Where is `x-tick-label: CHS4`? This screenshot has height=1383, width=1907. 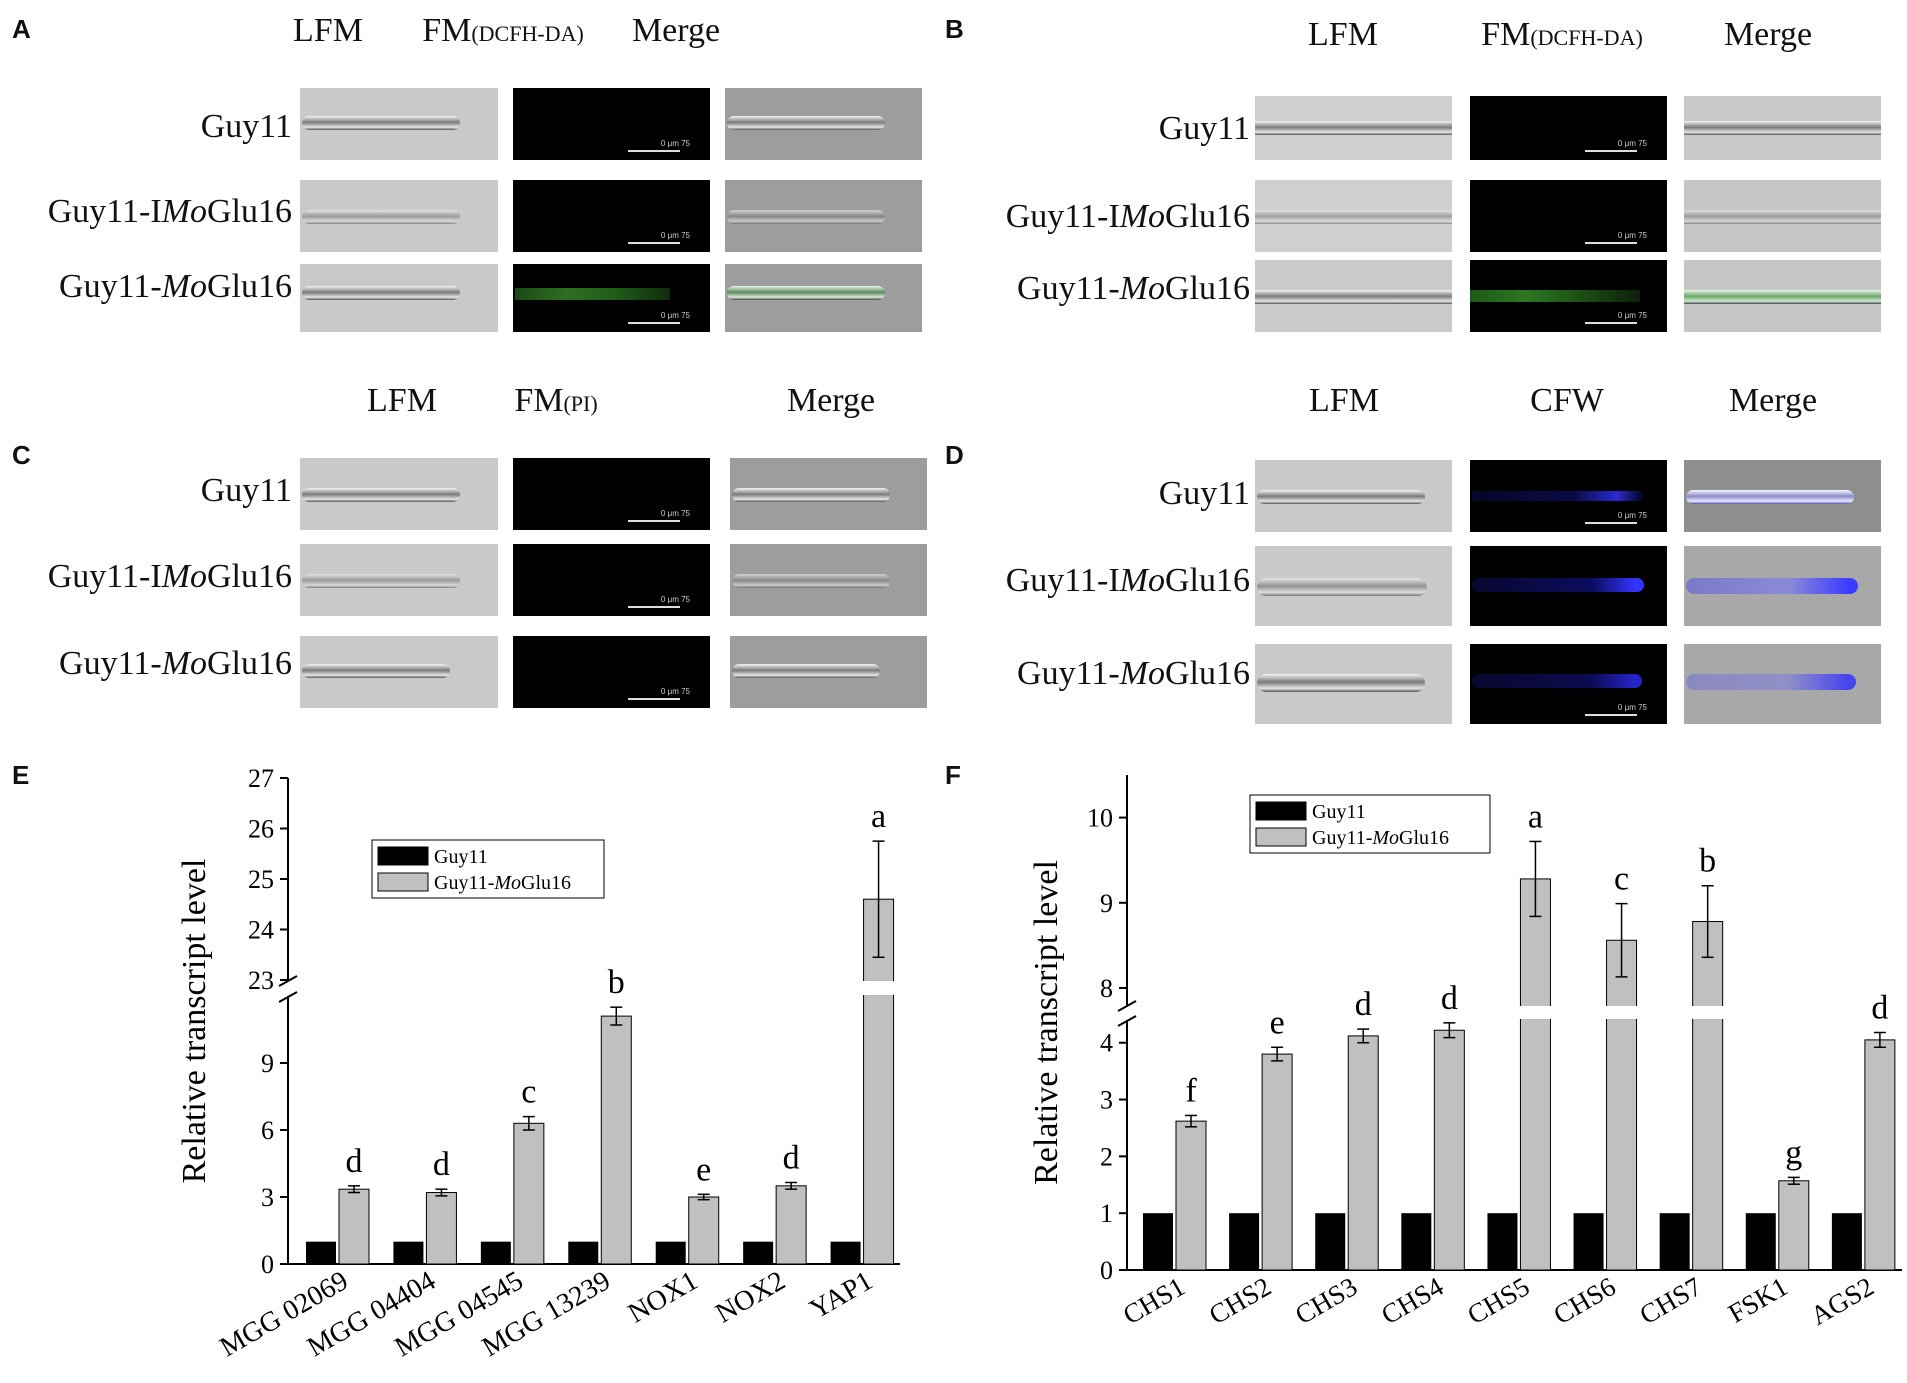 x-tick-label: CHS4 is located at coordinates (1412, 1300).